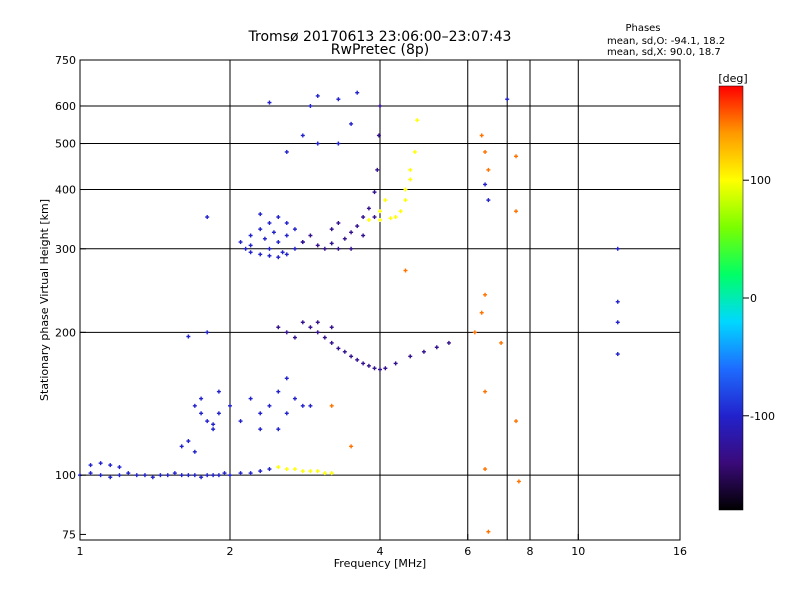  Describe the element at coordinates (759, 298) in the screenshot. I see `colorbar-ticks: 100 0 -100` at that location.